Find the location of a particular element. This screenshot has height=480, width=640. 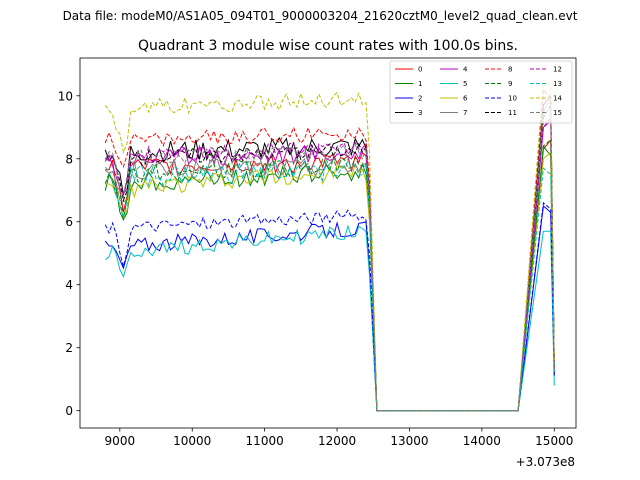

y-tick-label: 0 is located at coordinates (69, 411).